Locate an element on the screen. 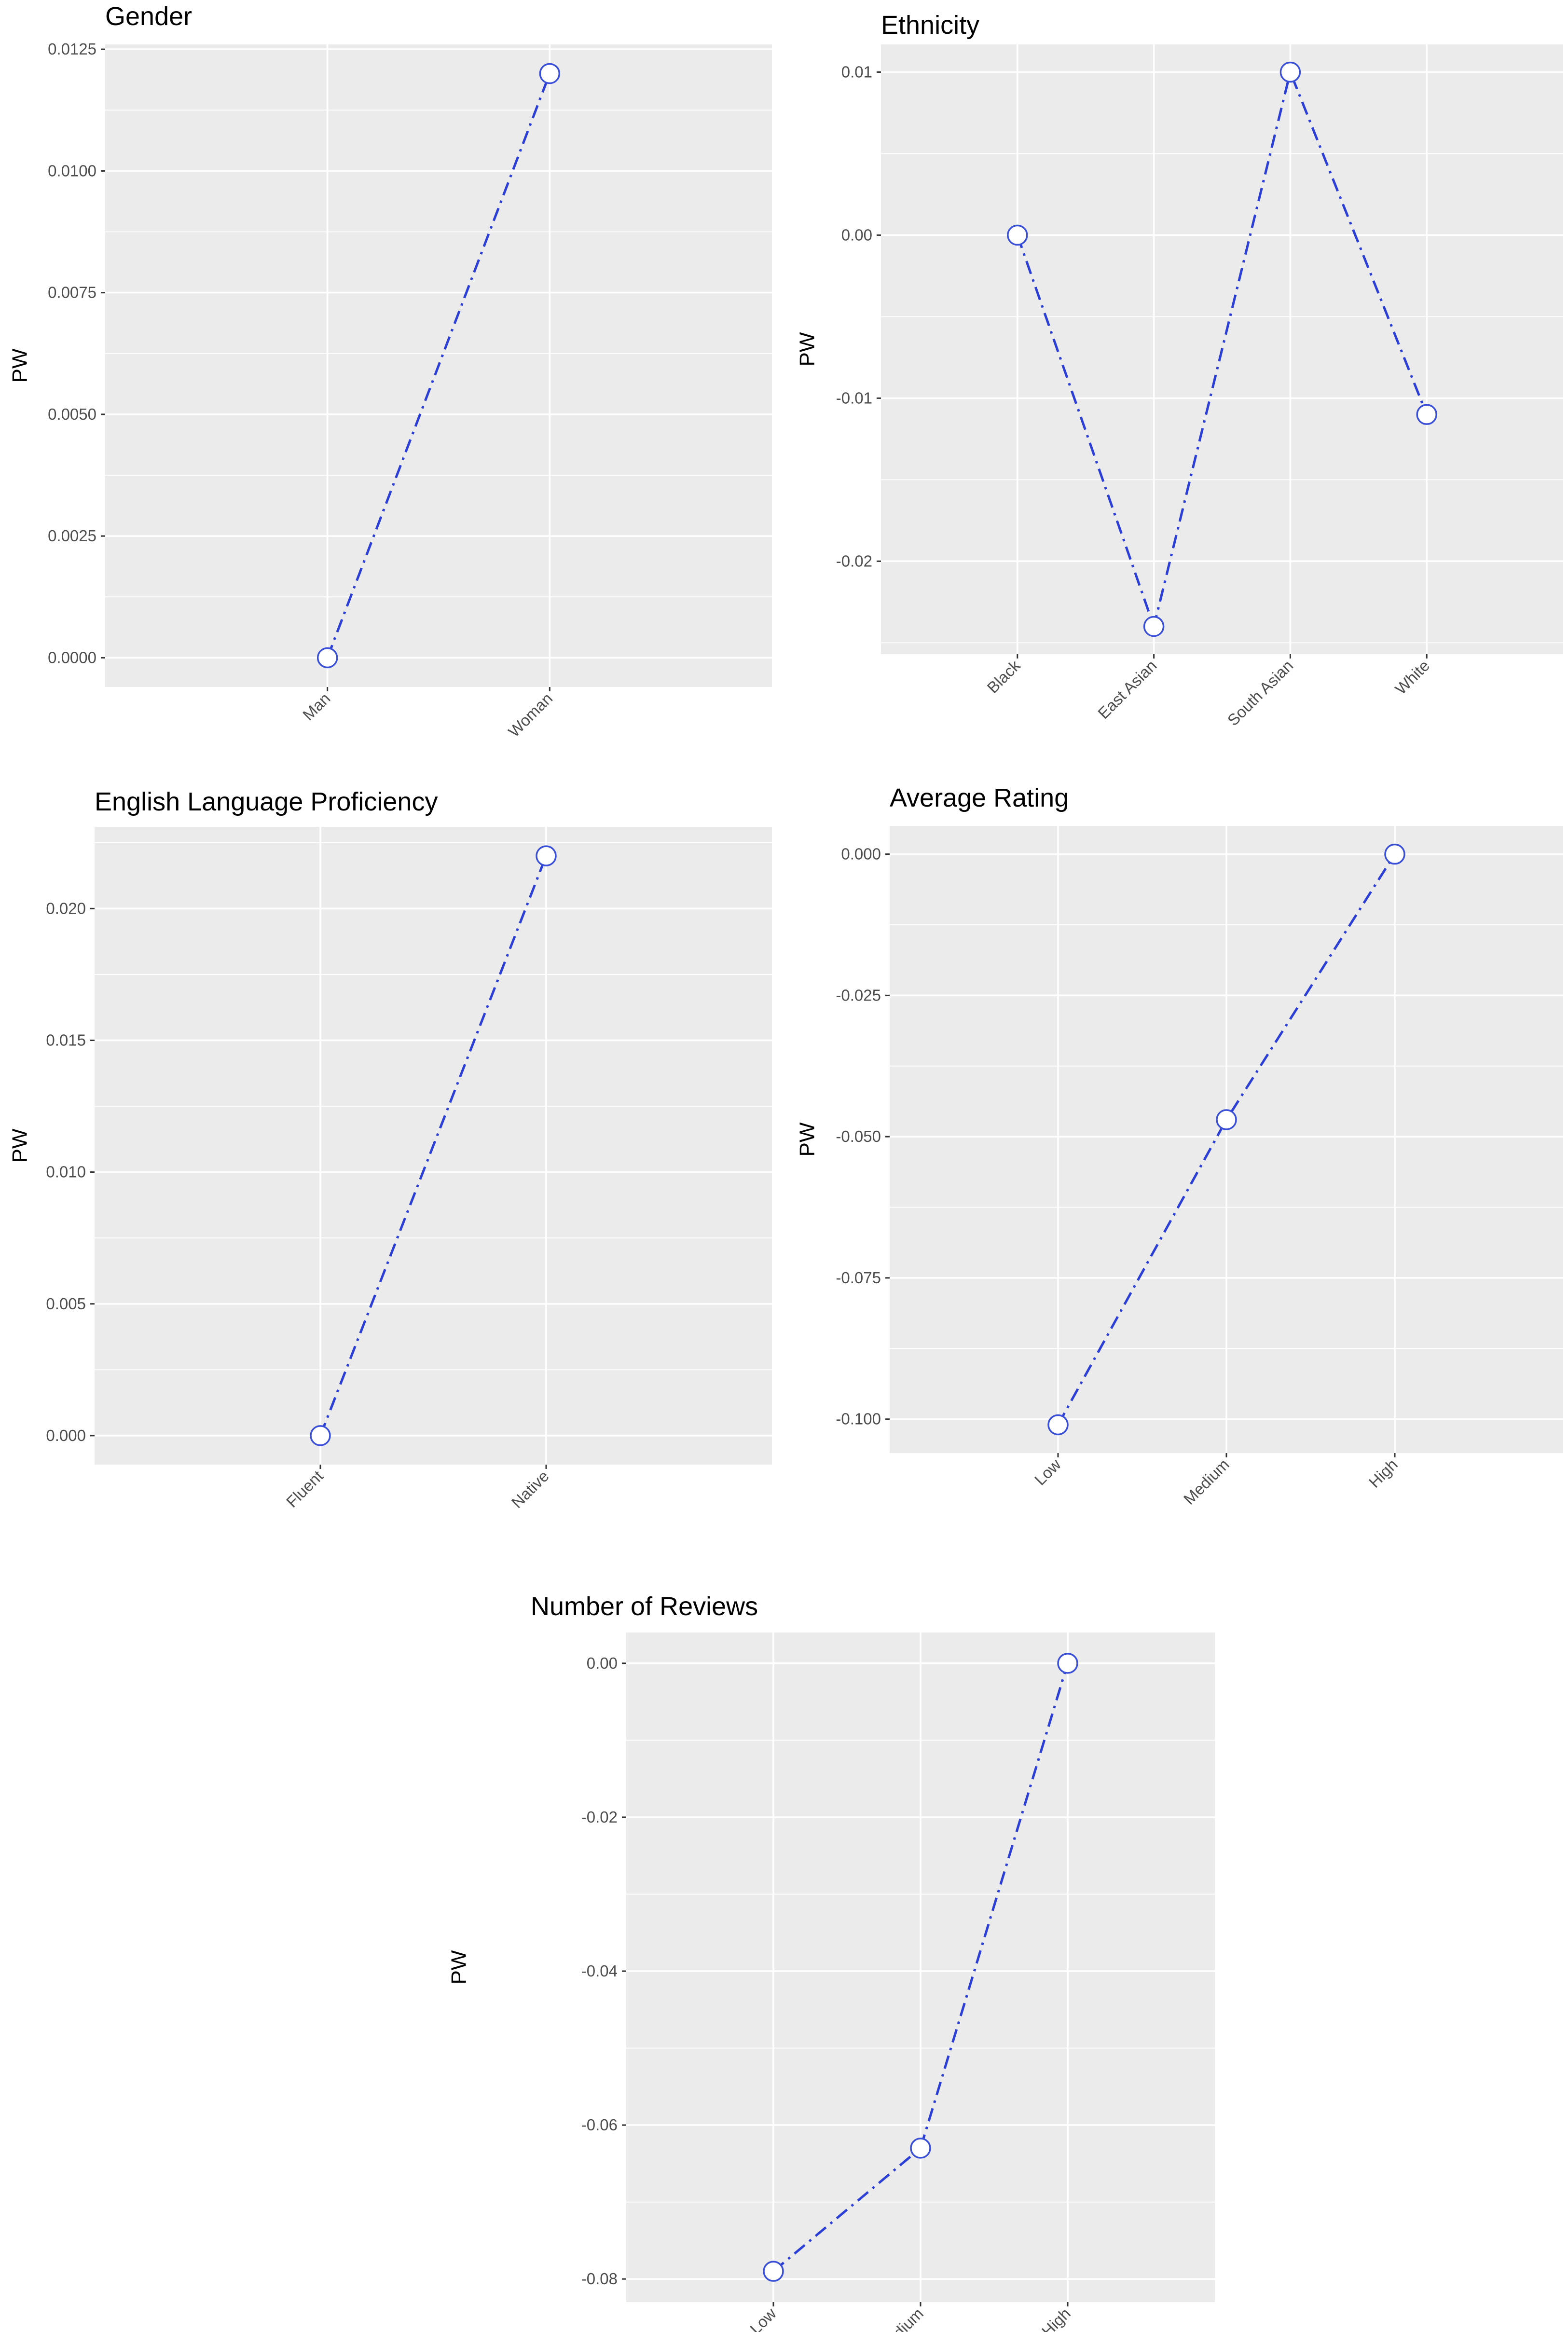 The width and height of the screenshot is (1568, 2332). y-tick-label: 0.0025 is located at coordinates (72, 536).